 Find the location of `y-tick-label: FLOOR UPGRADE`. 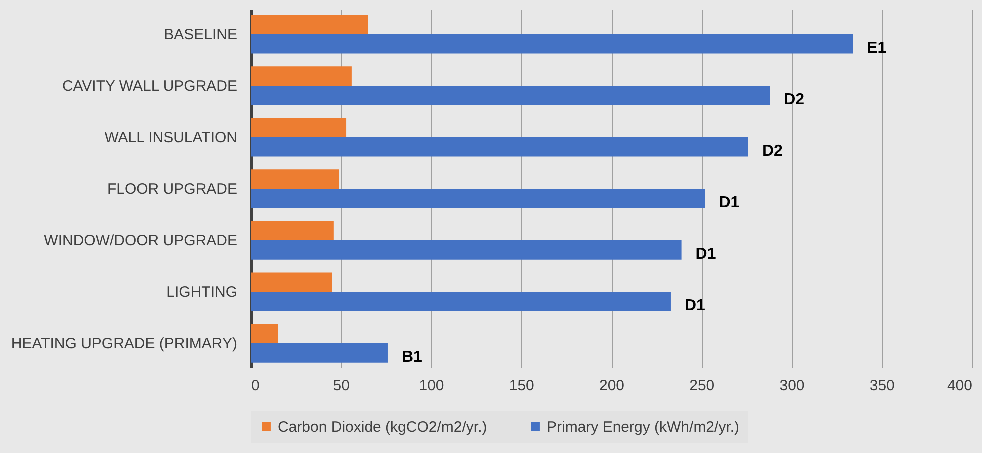

y-tick-label: FLOOR UPGRADE is located at coordinates (172, 189).